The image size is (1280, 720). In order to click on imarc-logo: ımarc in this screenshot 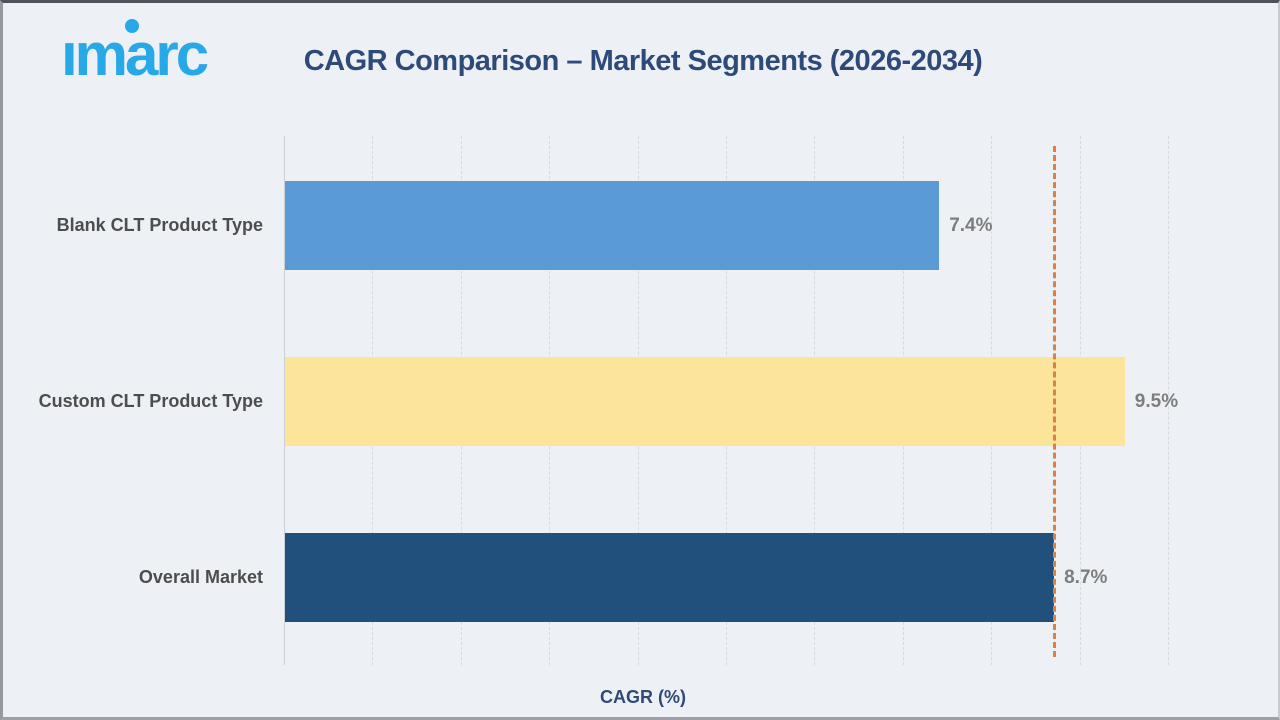, I will do `click(171, 60)`.